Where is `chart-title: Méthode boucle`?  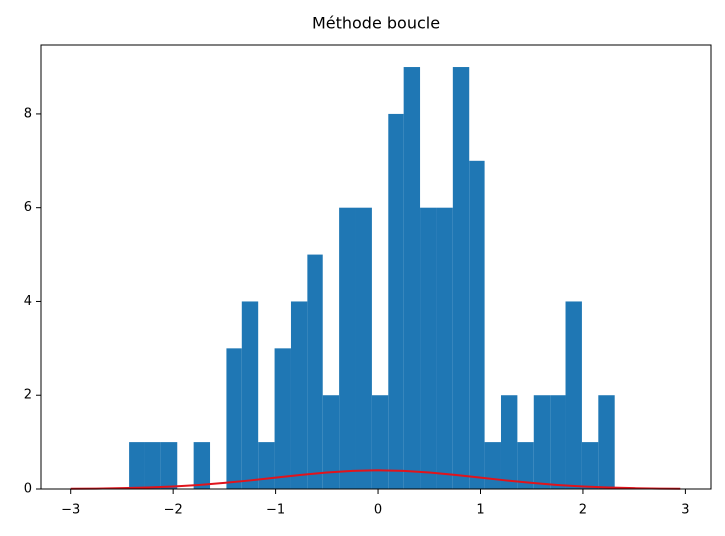
chart-title: Méthode boucle is located at coordinates (376, 23).